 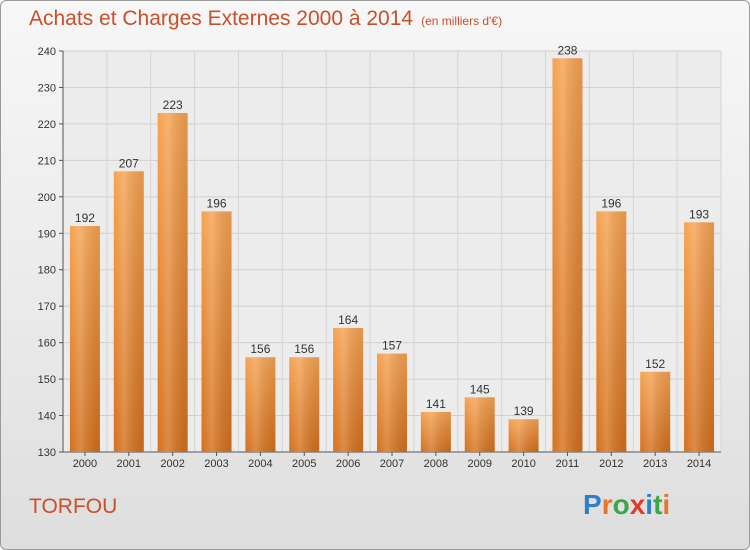 What do you see at coordinates (699, 464) in the screenshot?
I see `x-tick-label: 2014` at bounding box center [699, 464].